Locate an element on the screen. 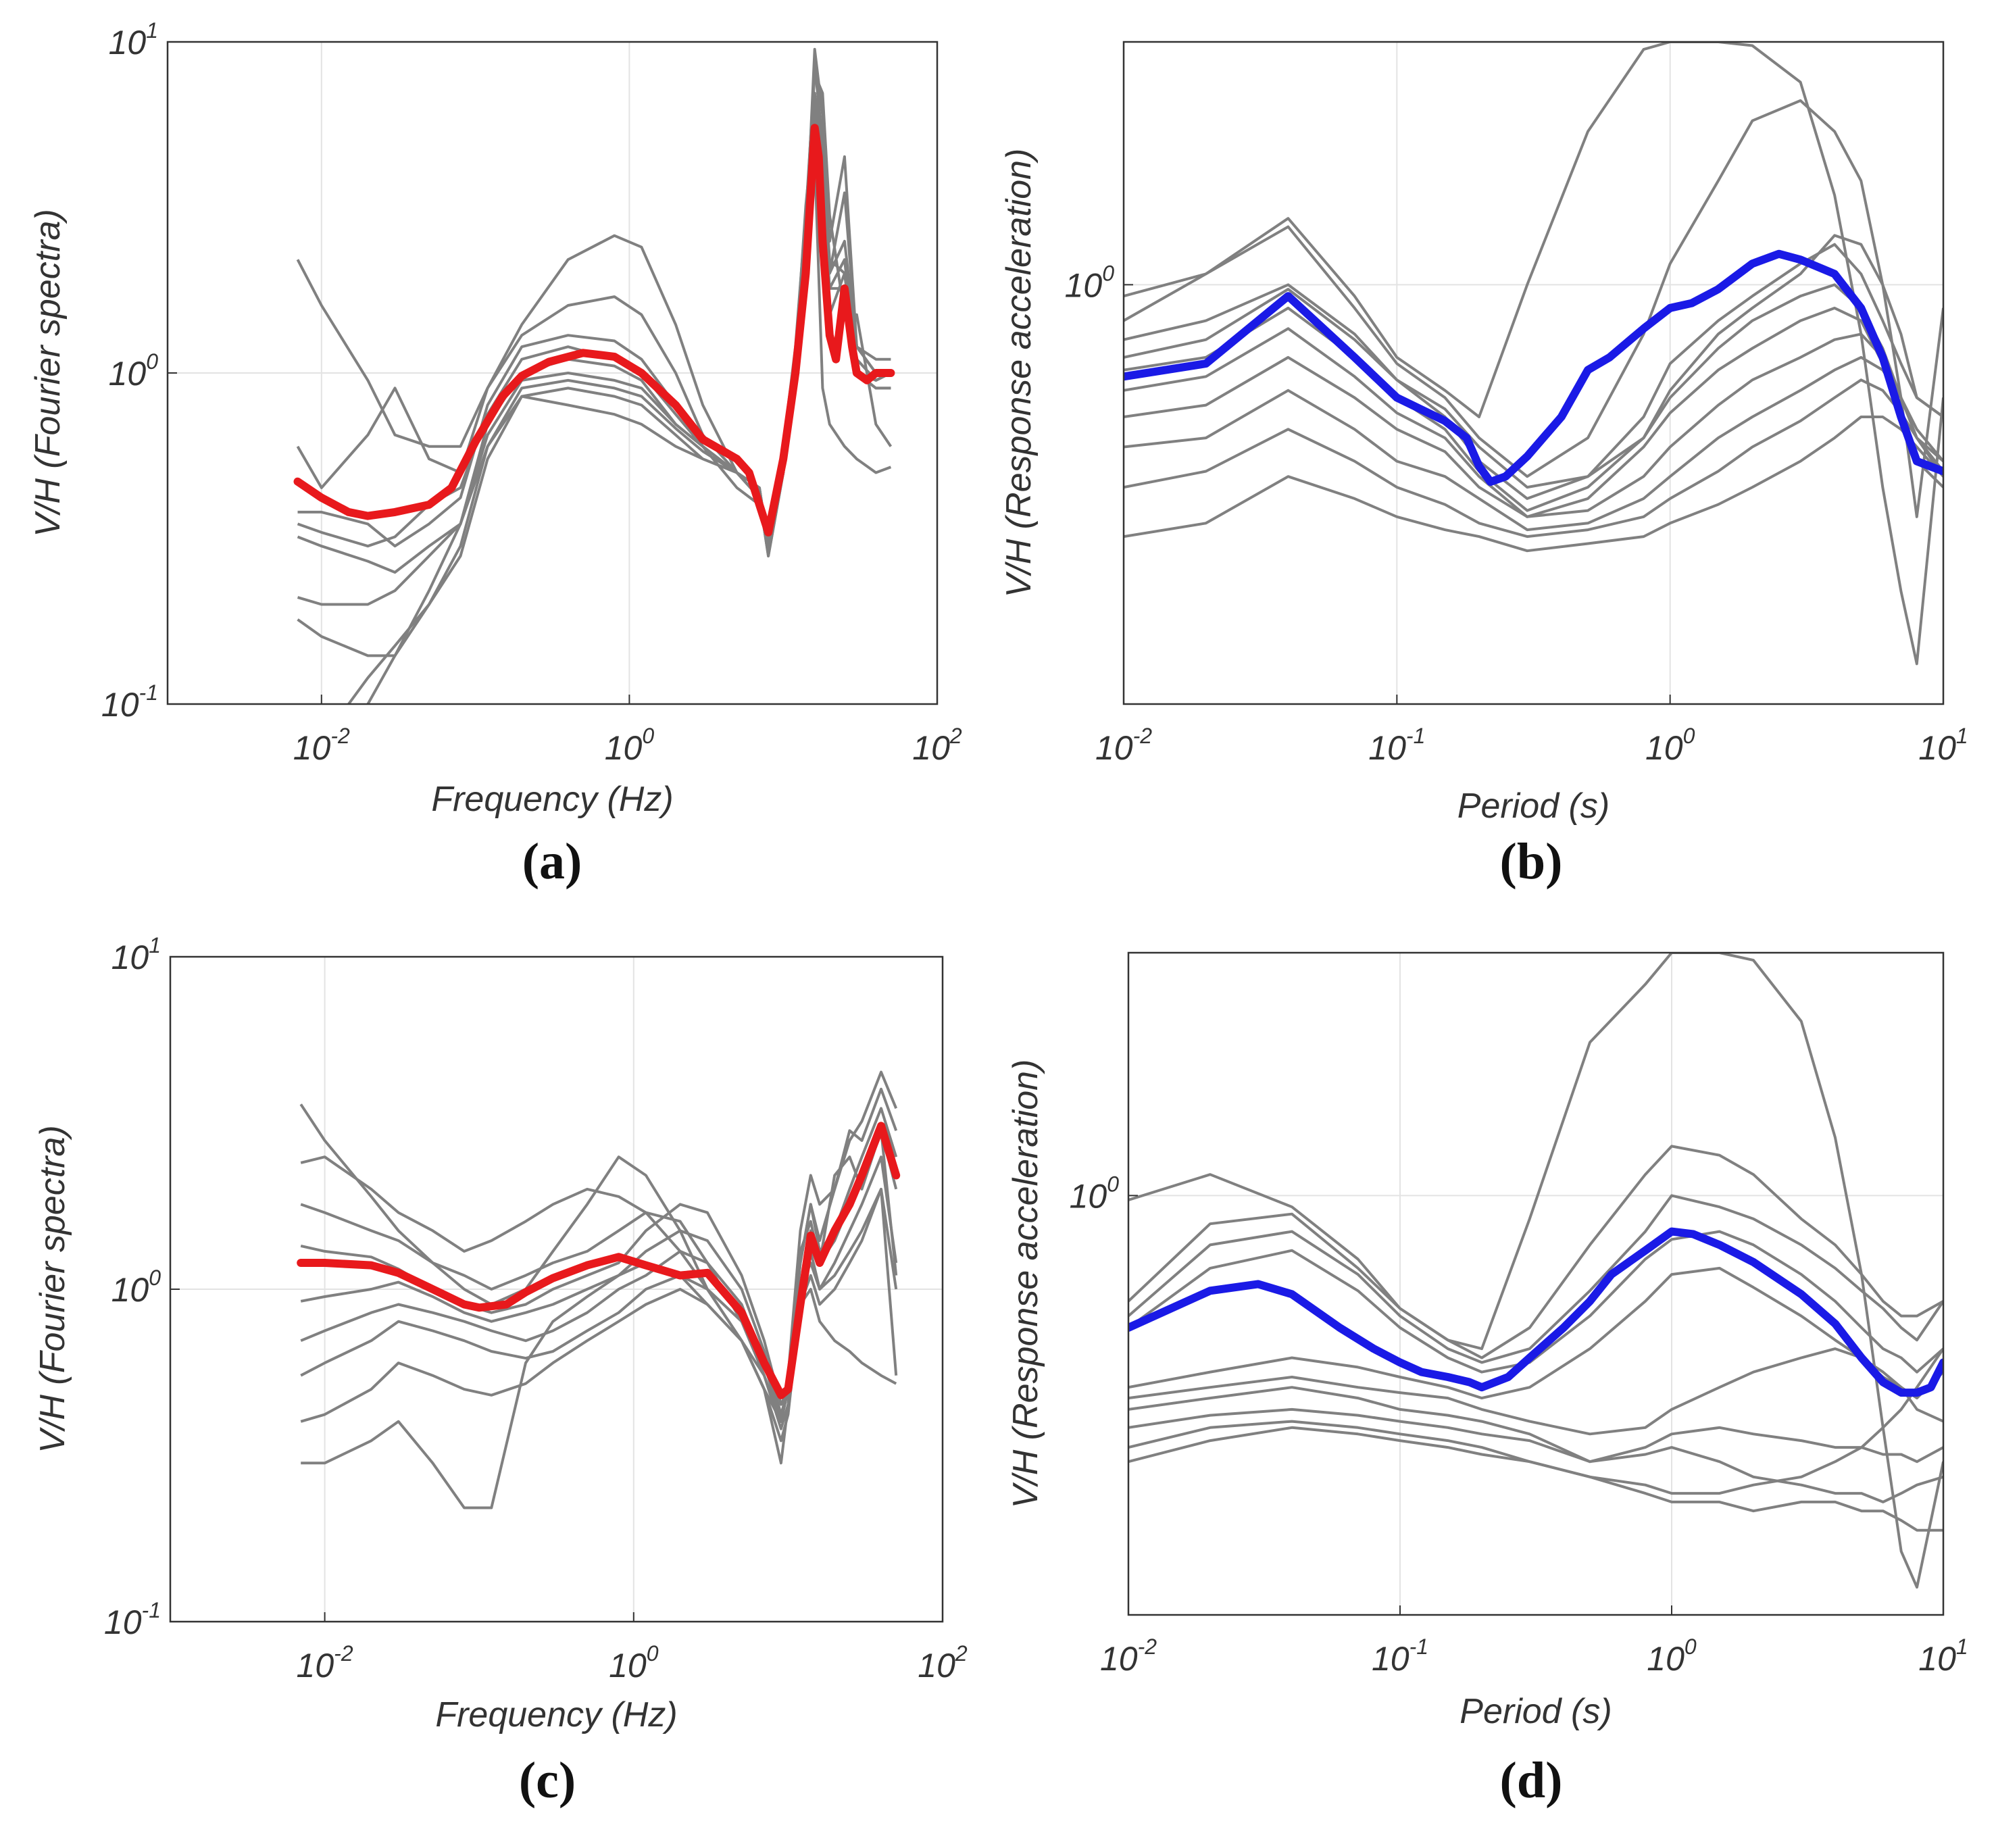 The height and width of the screenshot is (1848, 1996). plot-area is located at coordinates (1533, 373).